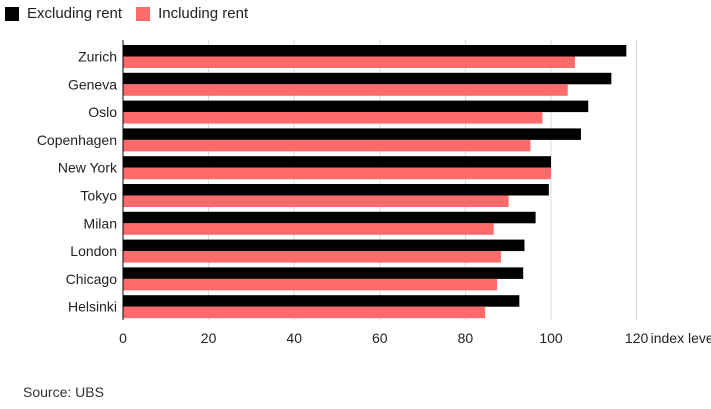 This screenshot has height=409, width=711. I want to click on legend-item-including: Including rent, so click(192, 13).